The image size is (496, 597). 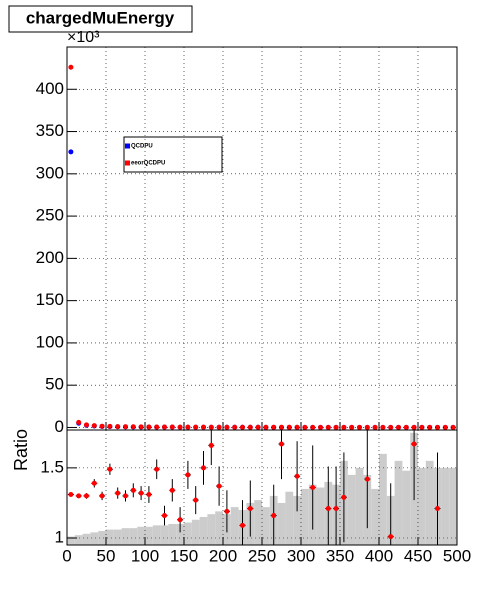 I want to click on legend-swatch, so click(x=127, y=163).